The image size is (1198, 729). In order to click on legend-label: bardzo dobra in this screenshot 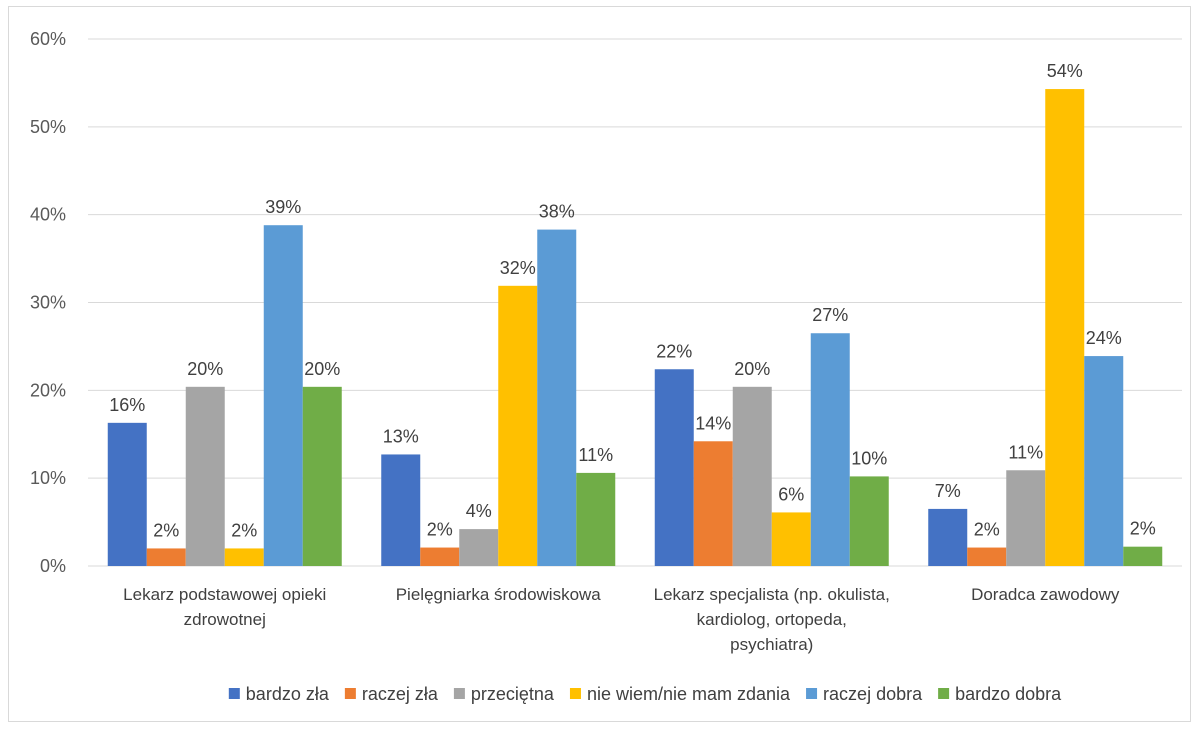, I will do `click(1008, 694)`.